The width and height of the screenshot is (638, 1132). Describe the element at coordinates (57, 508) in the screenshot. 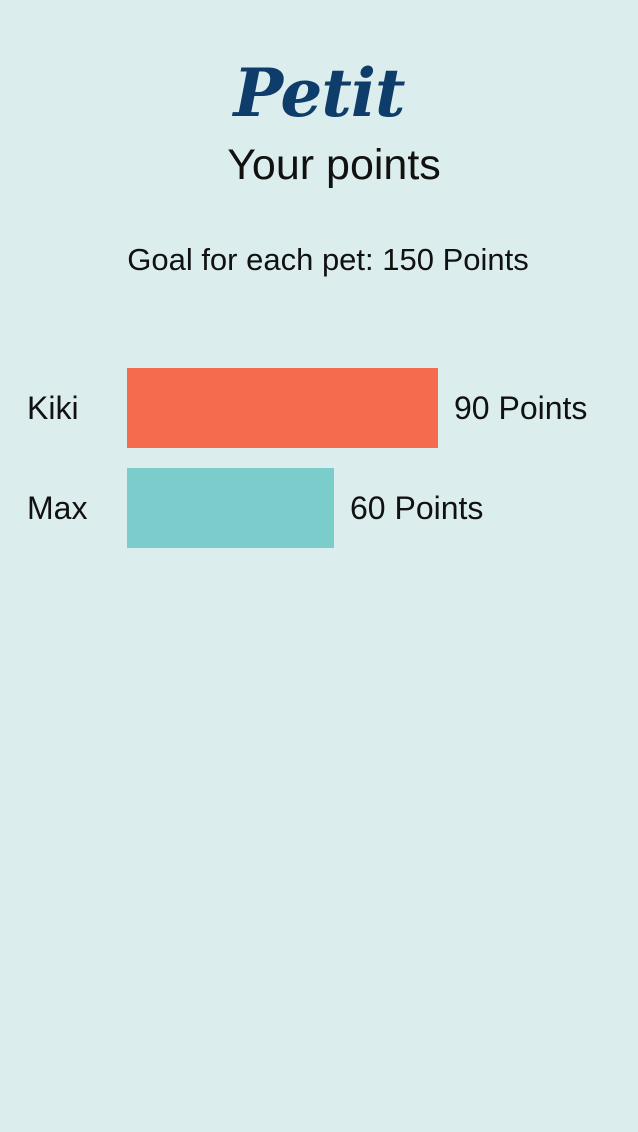

I see `pet-name-label: Max` at that location.